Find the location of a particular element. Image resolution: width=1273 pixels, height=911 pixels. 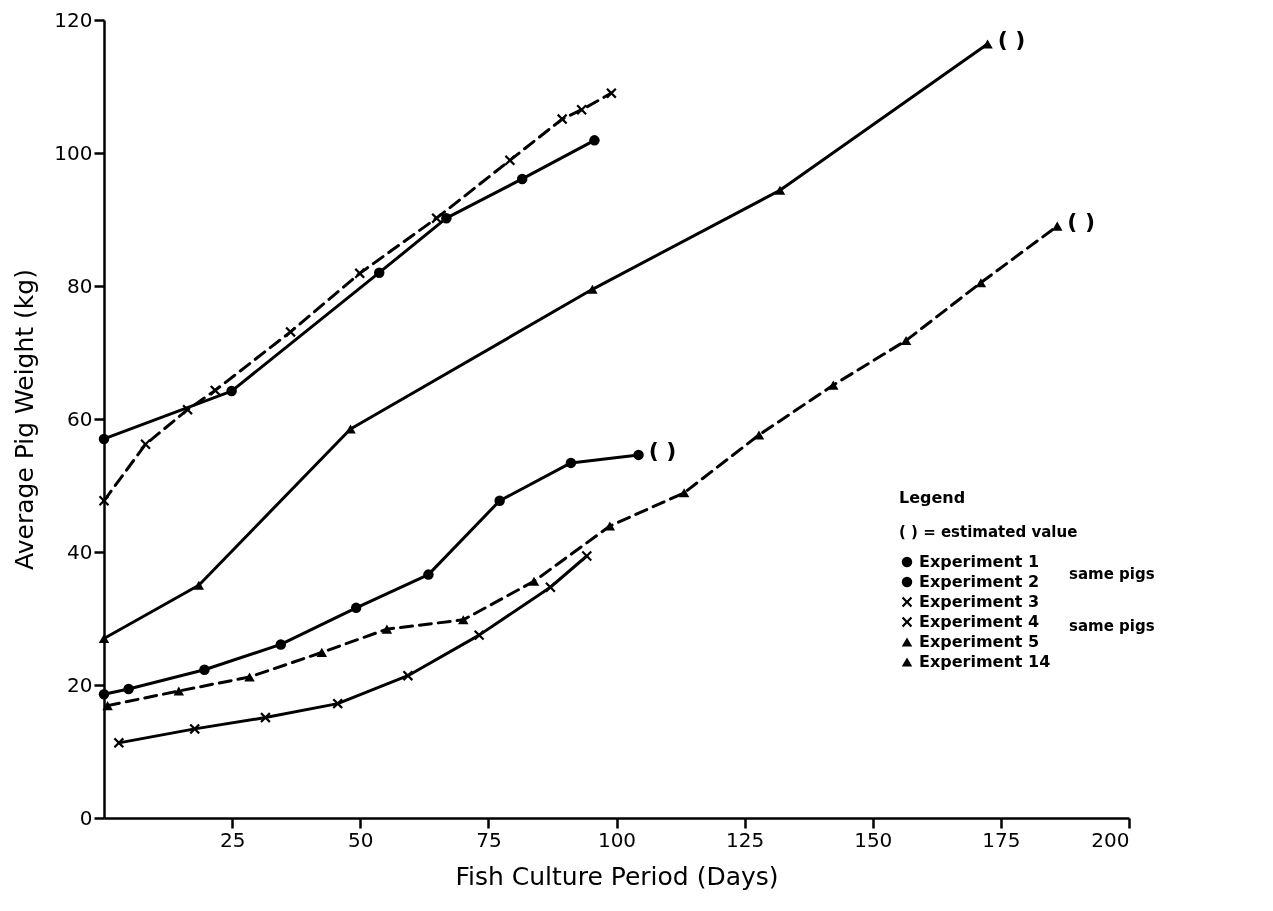

annotation: ( ) = estimated value is located at coordinates (988, 532).